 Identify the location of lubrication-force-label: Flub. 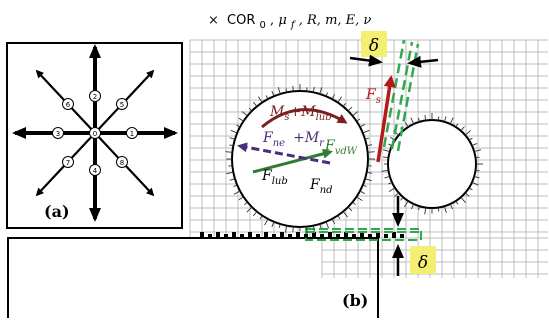
(274, 177).